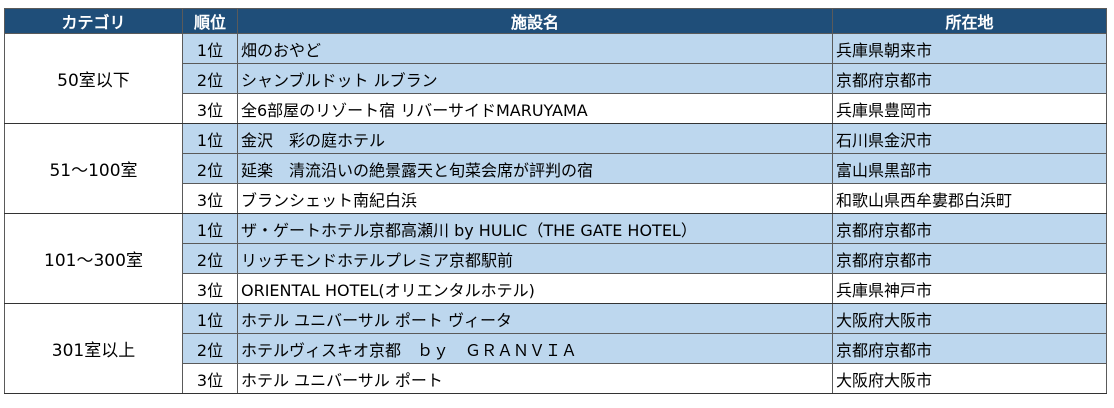  I want to click on table-row: 3位 全6部屋のリゾート宿 リバーサイドMARUYAMA 兵庫県豊岡市, so click(556, 108).